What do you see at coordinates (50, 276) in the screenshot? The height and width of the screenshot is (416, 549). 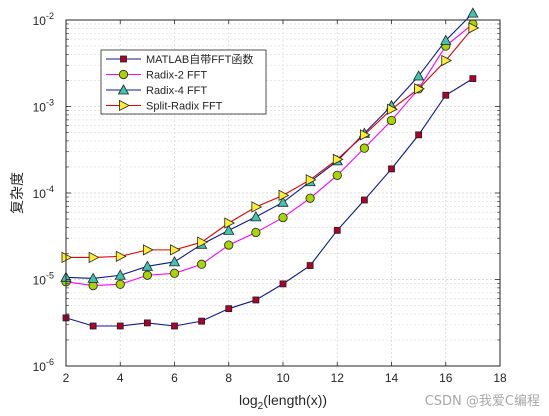 I see `y-tick-label-exp: -5` at bounding box center [50, 276].